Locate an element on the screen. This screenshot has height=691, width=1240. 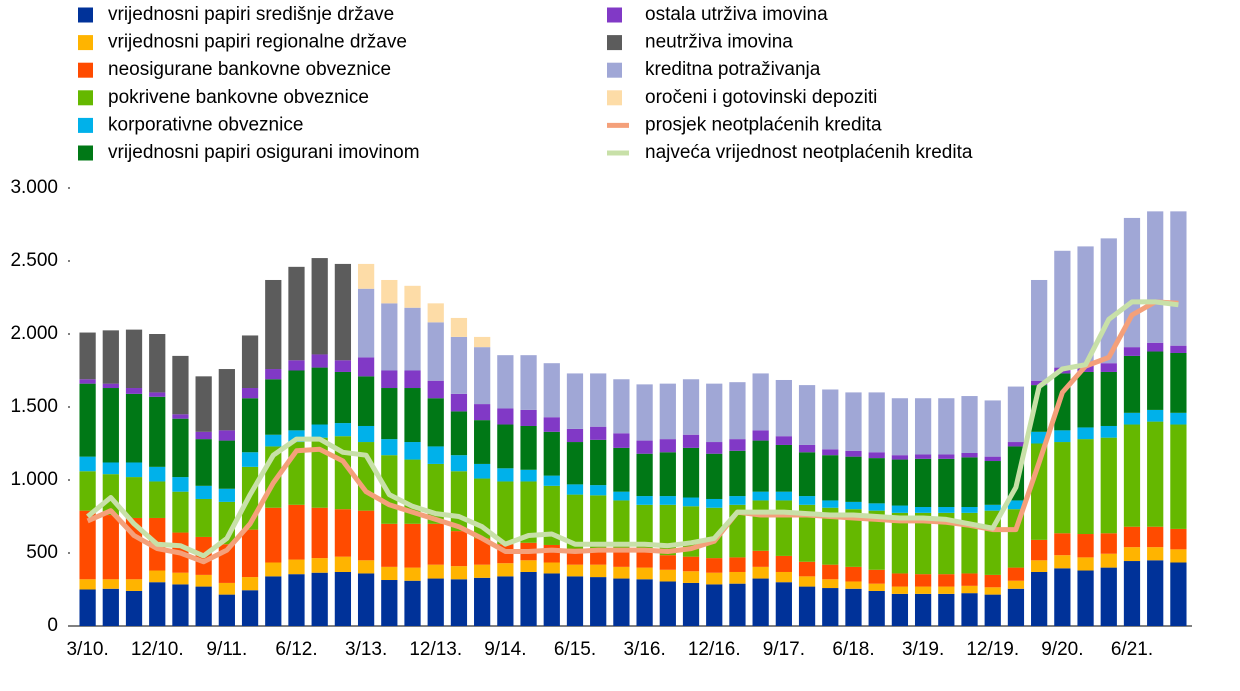
y-tick-label: 2.000 is located at coordinates (34, 333).